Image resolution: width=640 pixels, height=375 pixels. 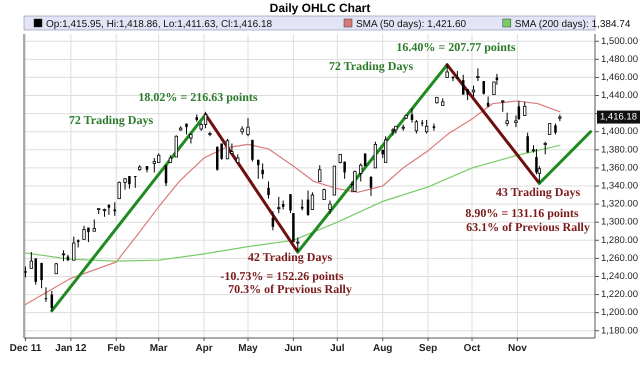 What do you see at coordinates (198, 97) in the screenshot?
I see `annotation: 18.02% = 216.63 points` at bounding box center [198, 97].